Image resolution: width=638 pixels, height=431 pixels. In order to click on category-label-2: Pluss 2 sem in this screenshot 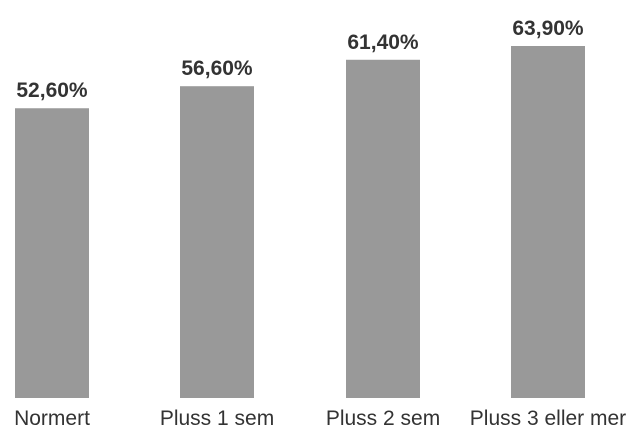, I will do `click(383, 418)`.